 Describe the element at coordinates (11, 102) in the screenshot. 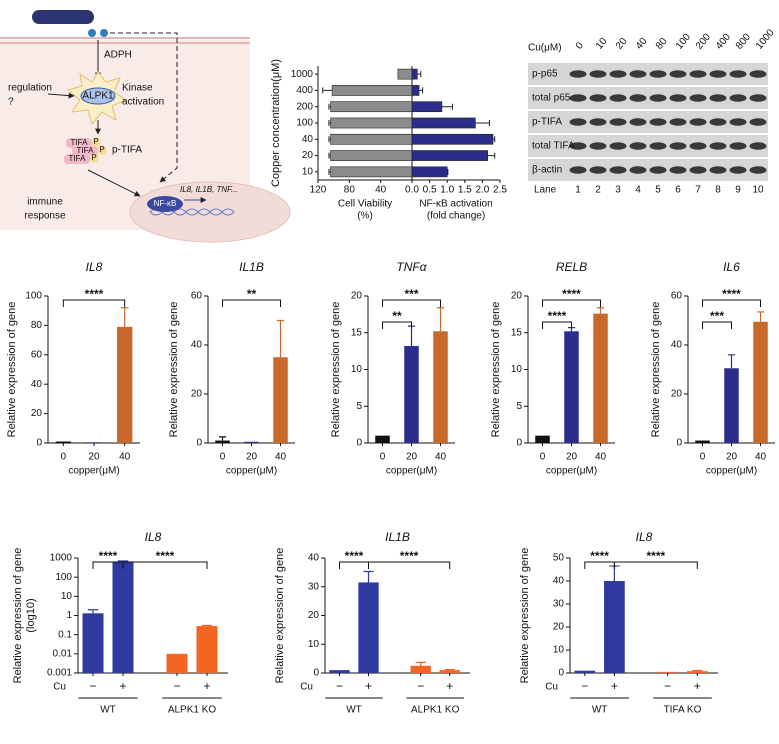

I see `regulation-label: ?` at that location.